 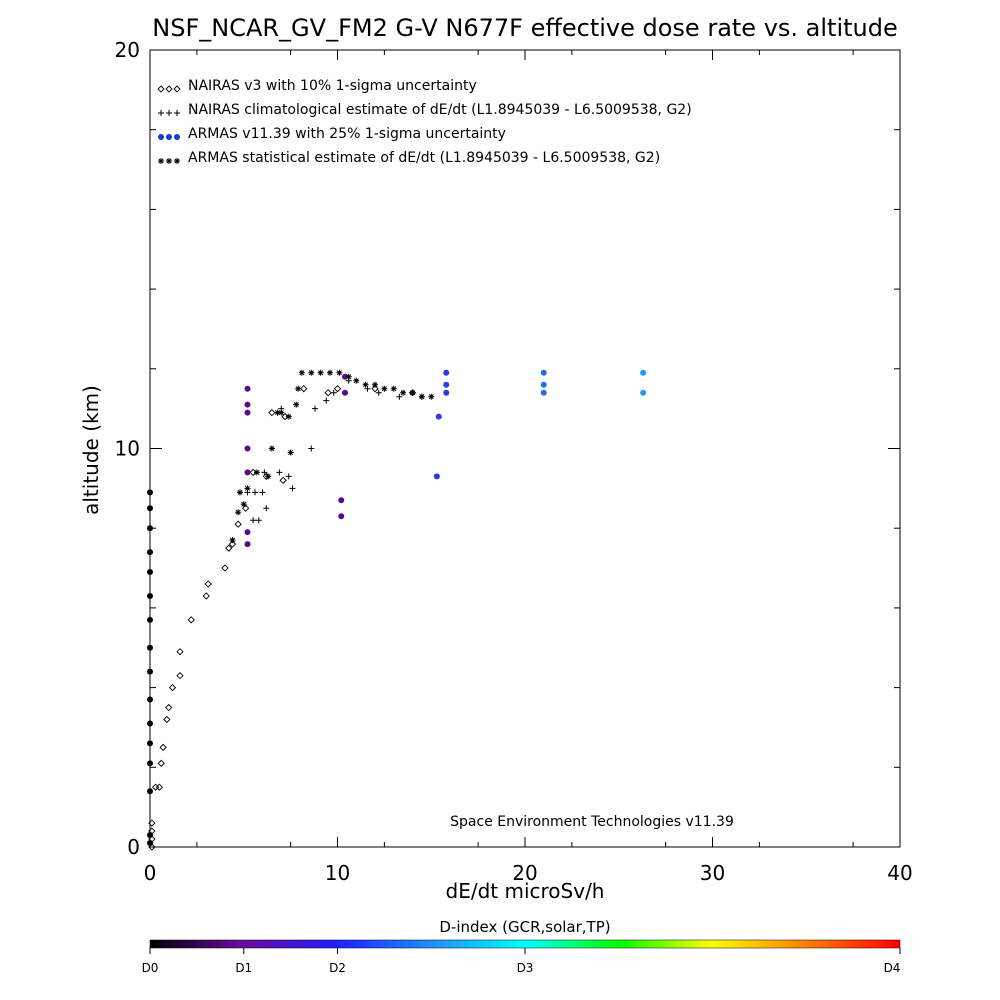 What do you see at coordinates (525, 968) in the screenshot?
I see `colorbar-tick-label: D3` at bounding box center [525, 968].